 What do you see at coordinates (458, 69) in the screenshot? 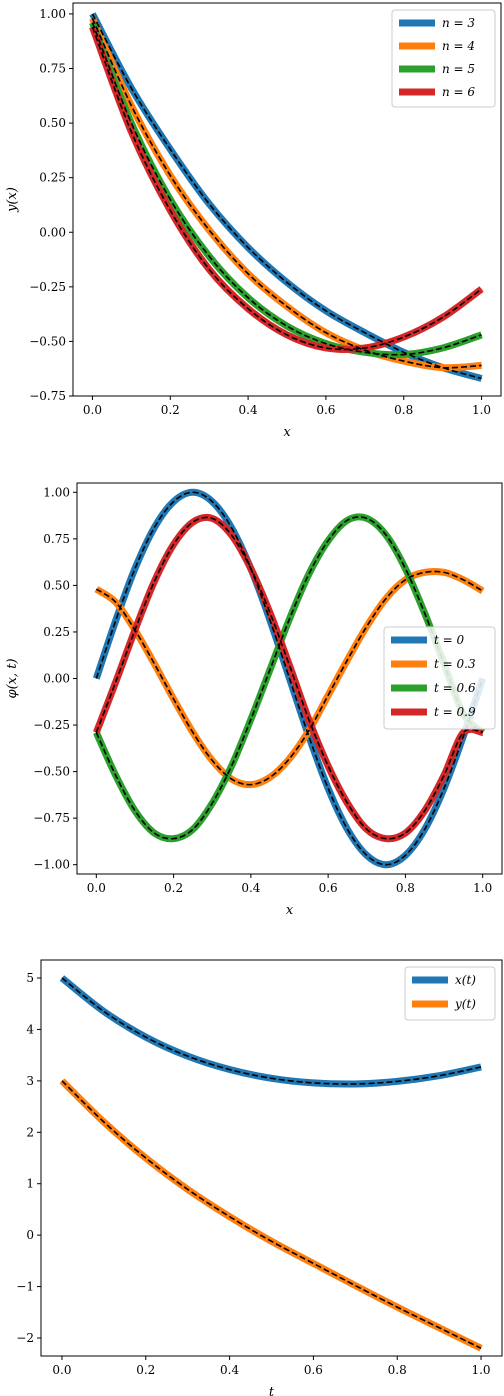
I see `legend-label-3: n = 5` at bounding box center [458, 69].